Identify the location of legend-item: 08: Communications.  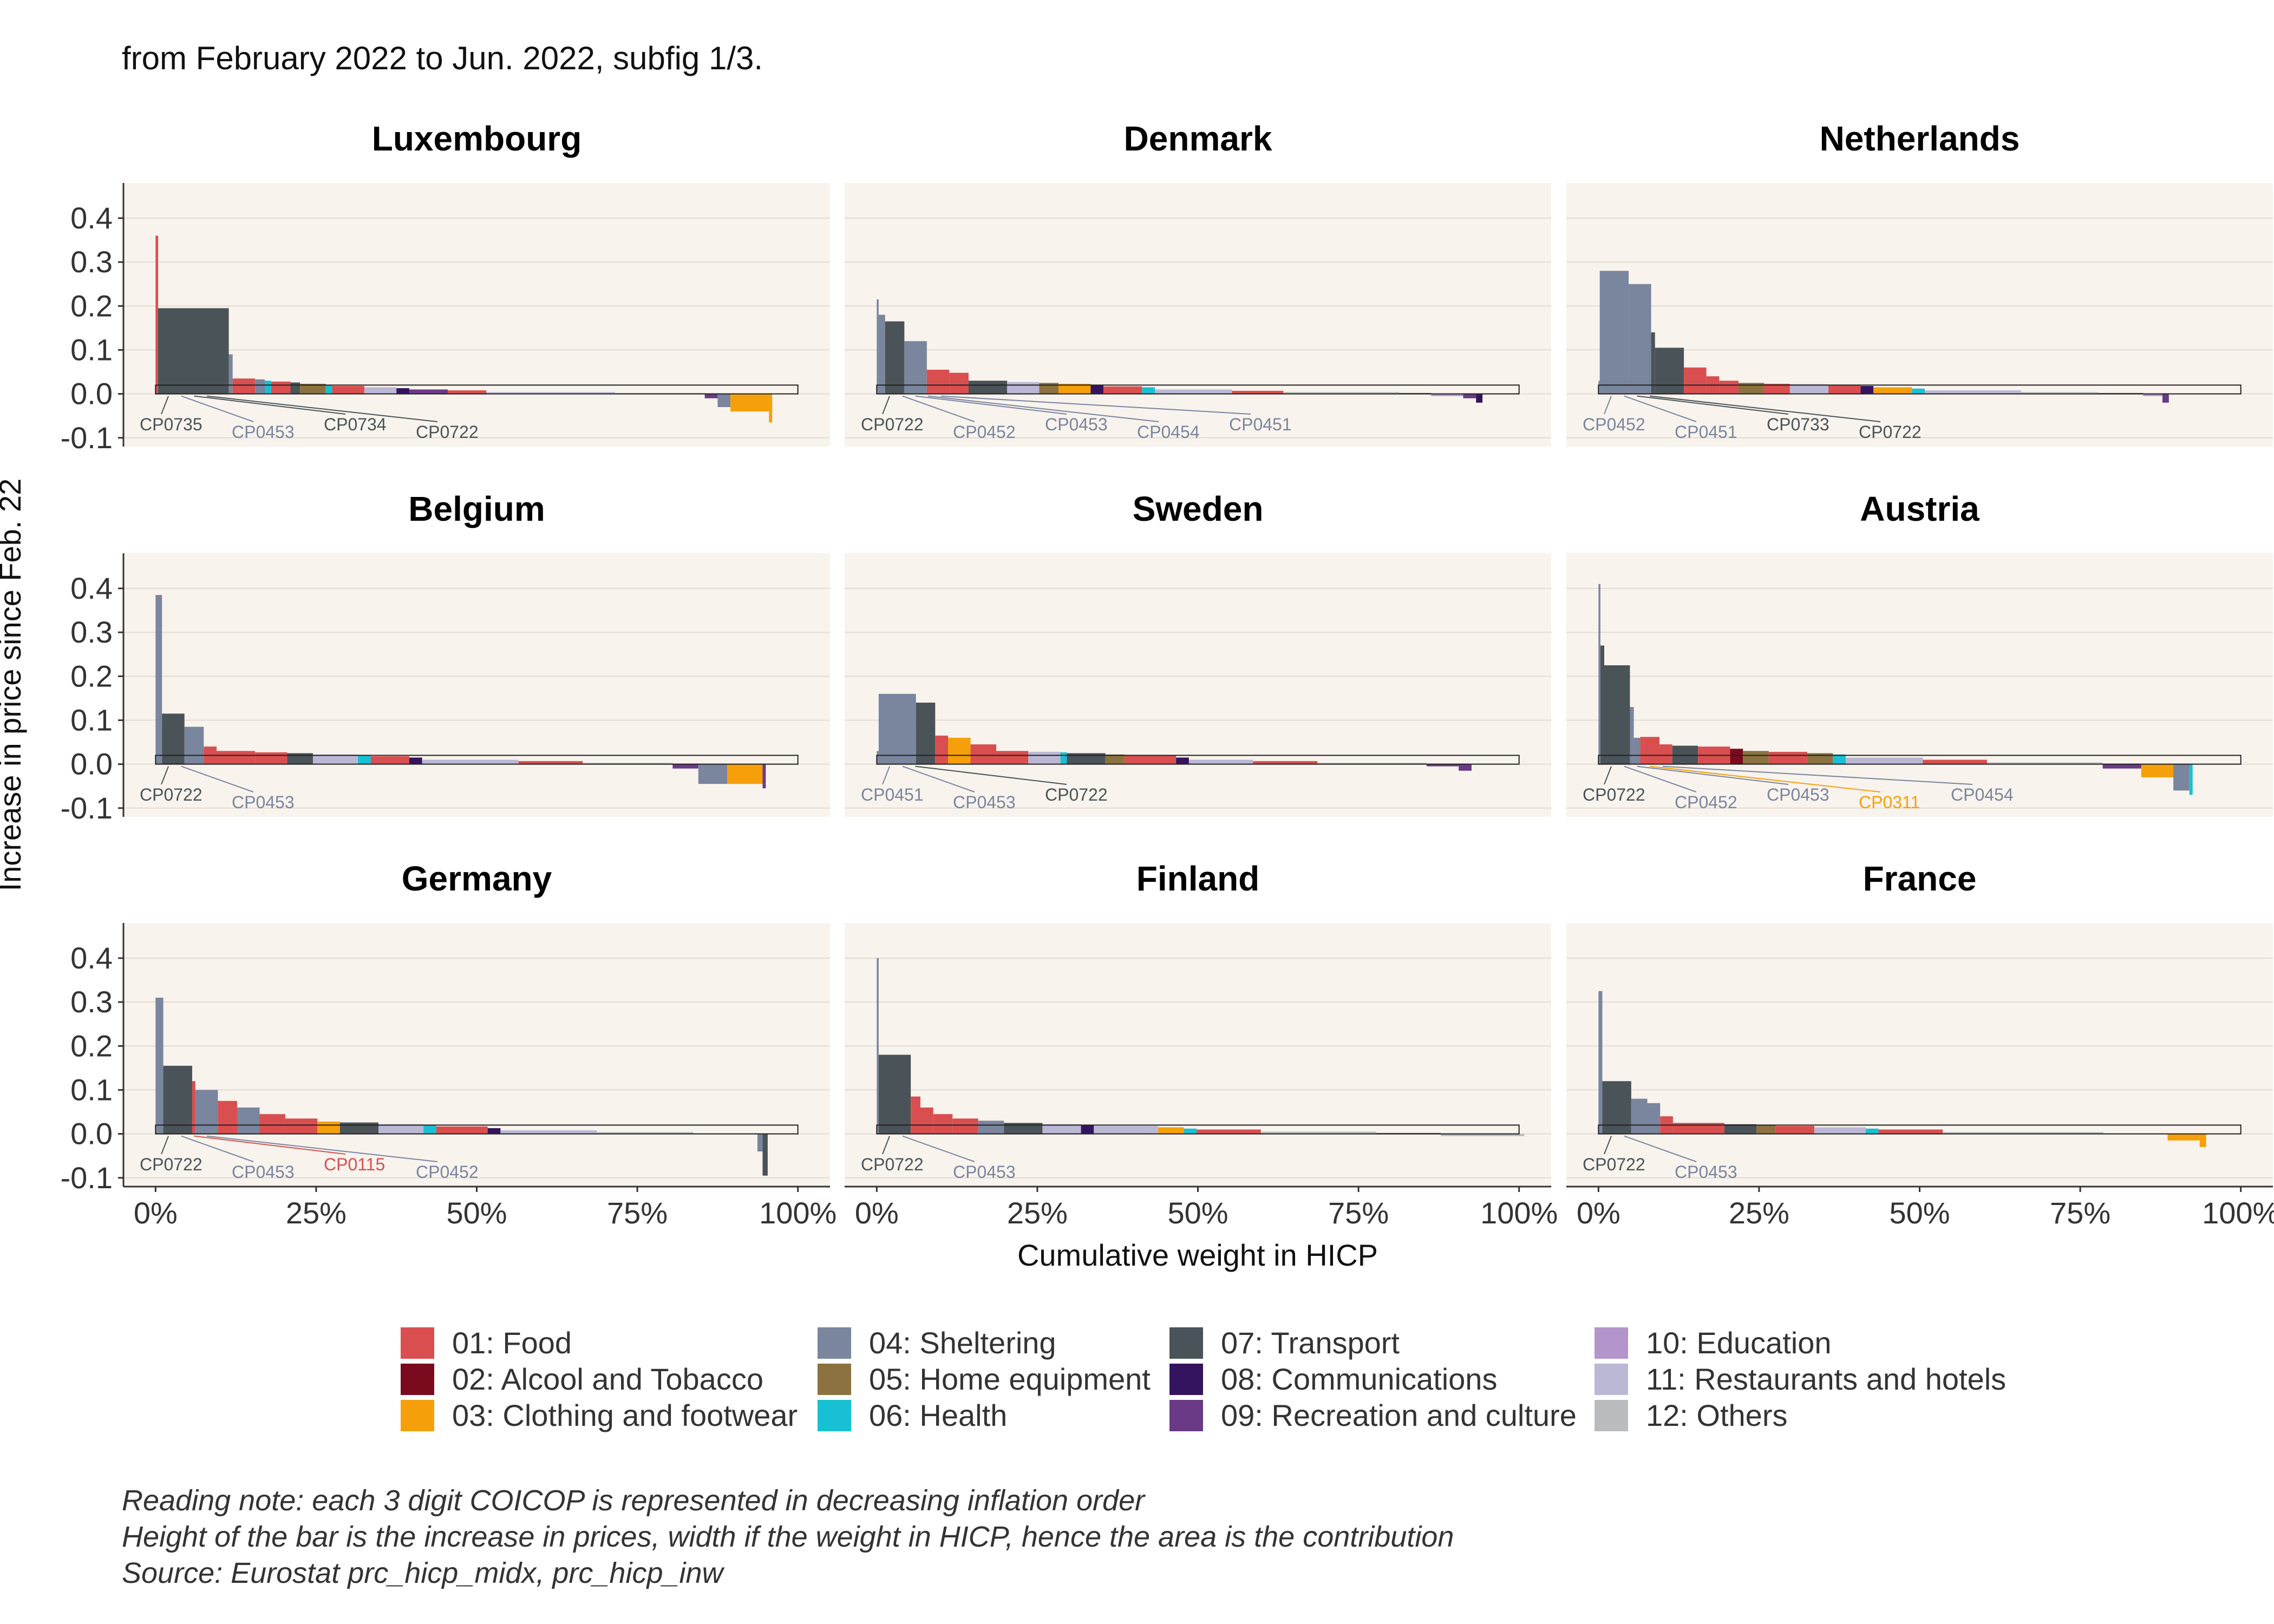
(1333, 1379).